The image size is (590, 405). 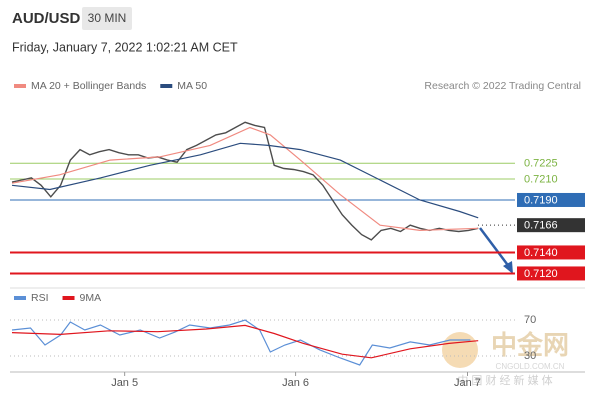 I want to click on level-label: 0.7190, so click(x=541, y=200).